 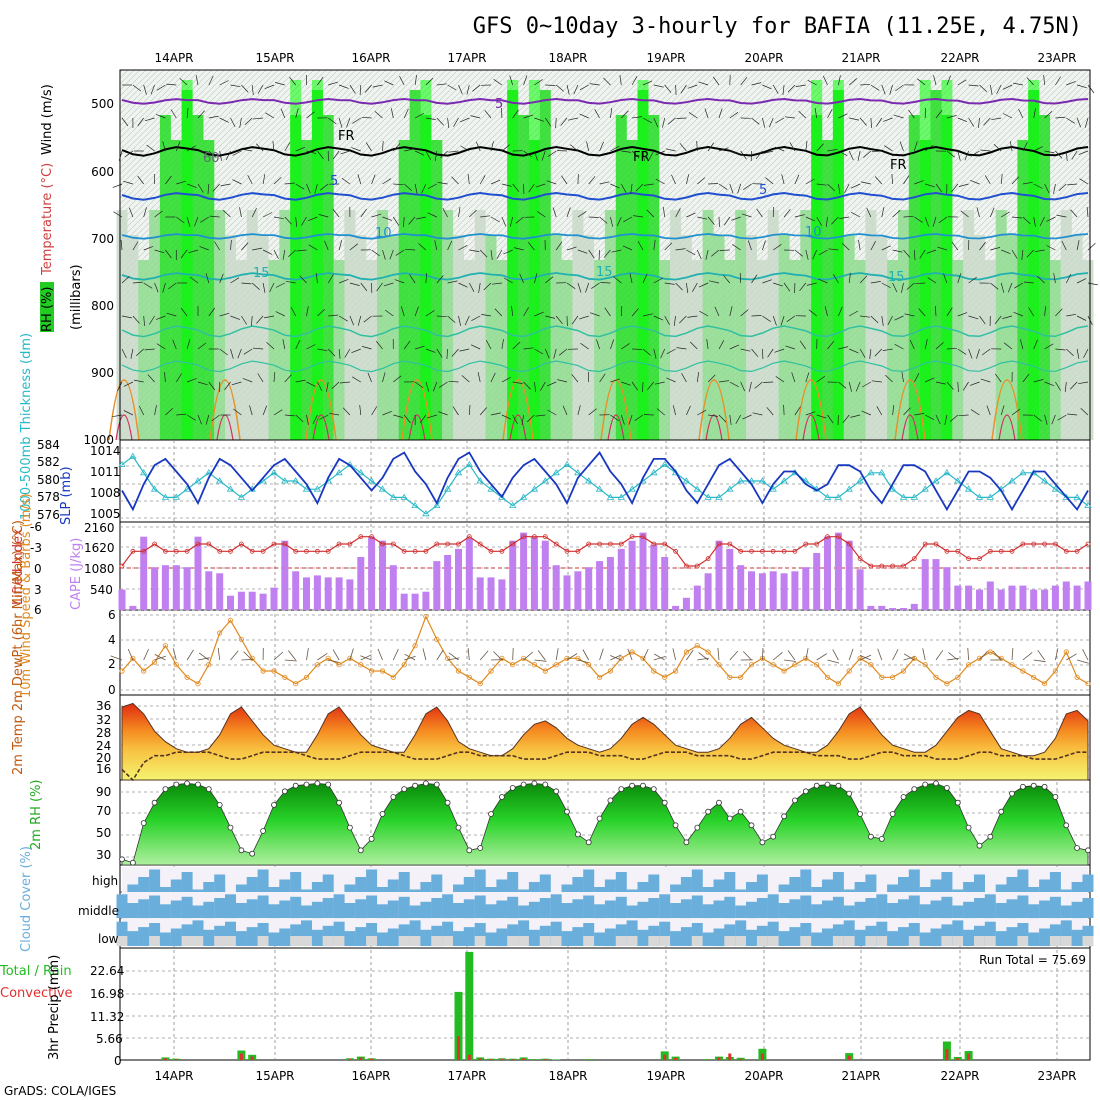 I want to click on ytick: 4, so click(x=112, y=640).